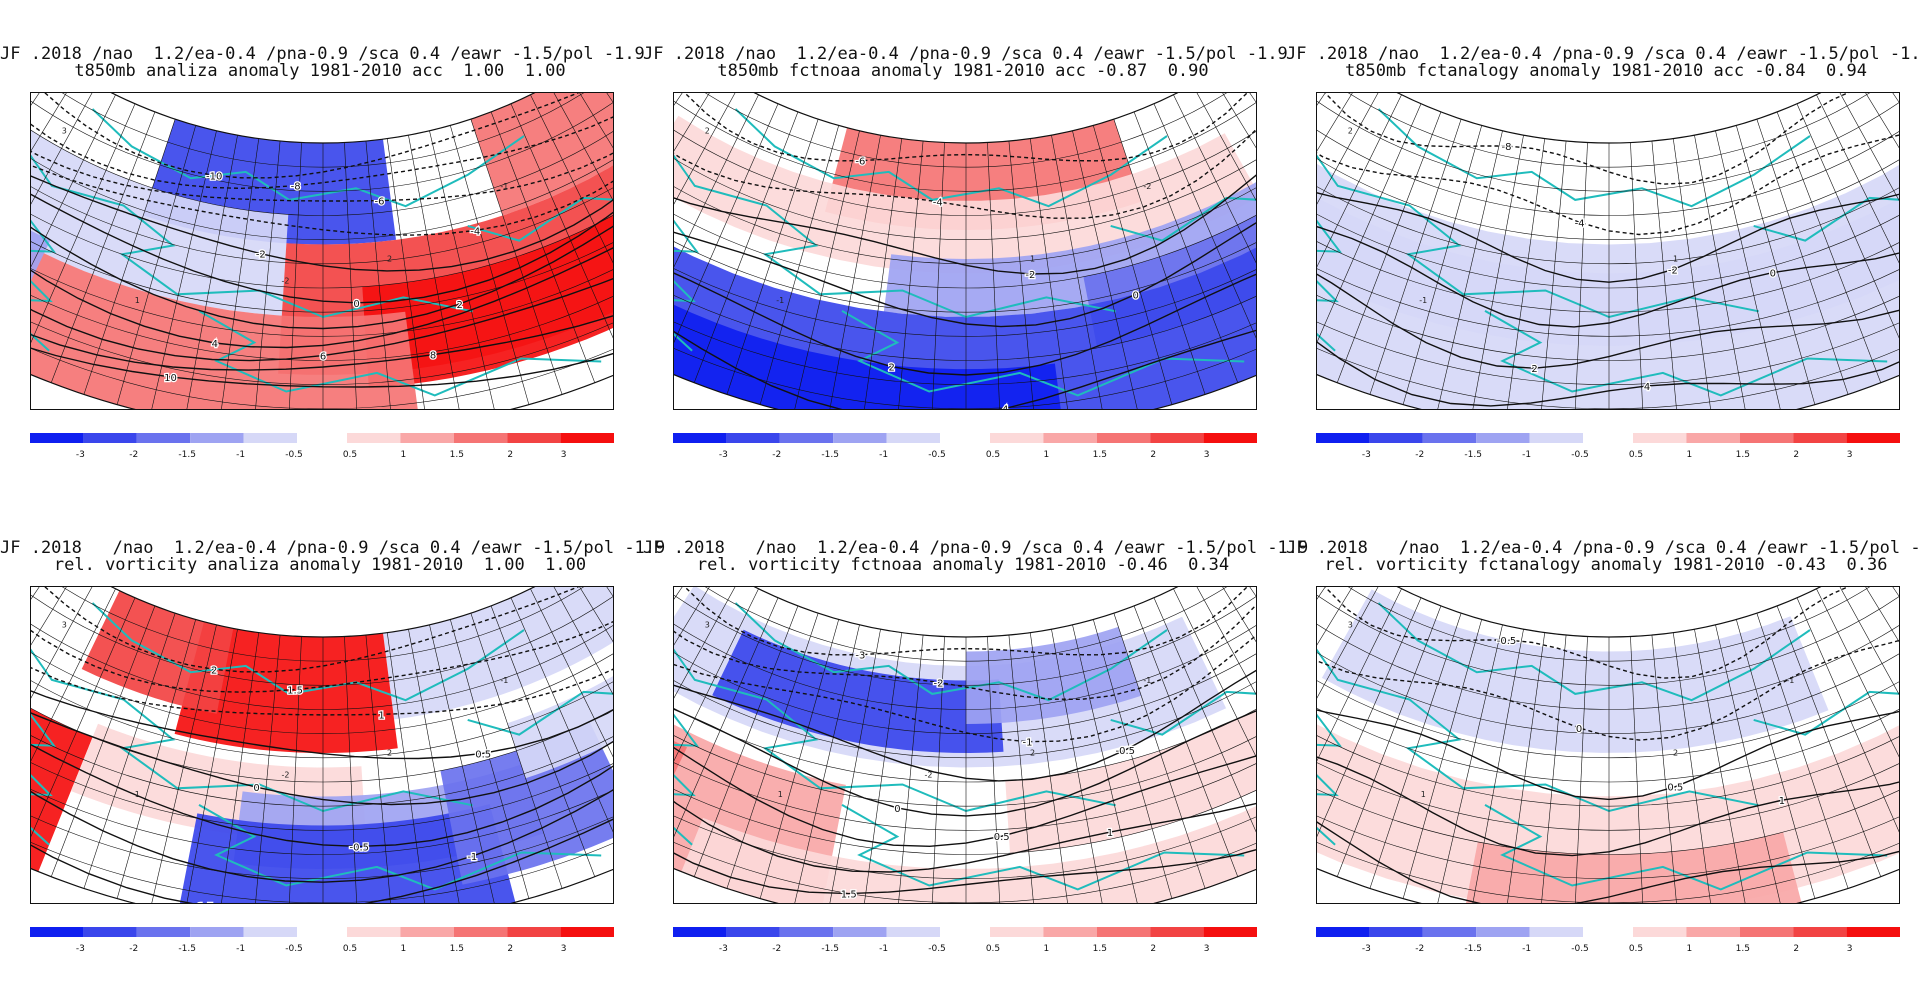  Describe the element at coordinates (860, 656) in the screenshot. I see `contour-label: -3` at that location.